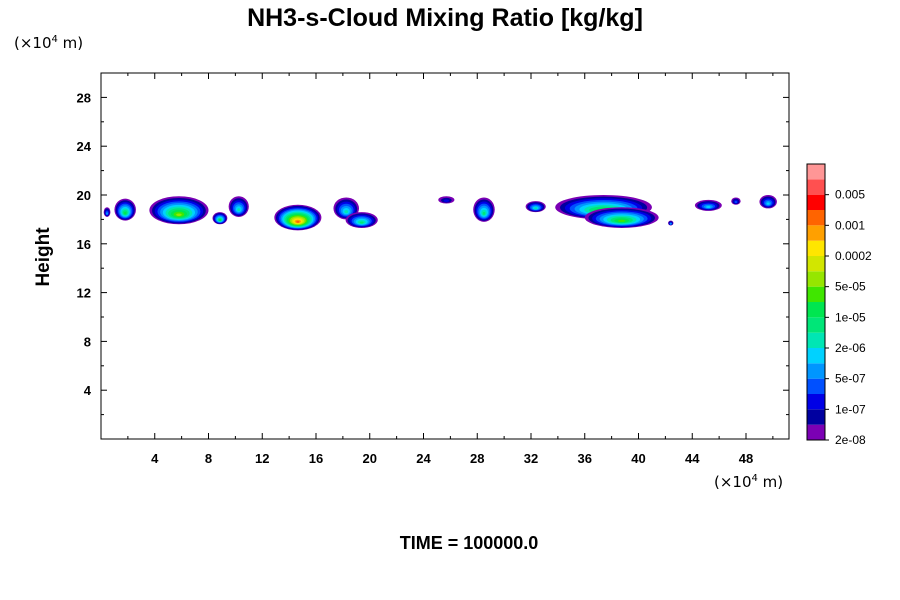 The image size is (900, 600). Describe the element at coordinates (48, 43) in the screenshot. I see `y-axis-unit: (×104 m)` at that location.